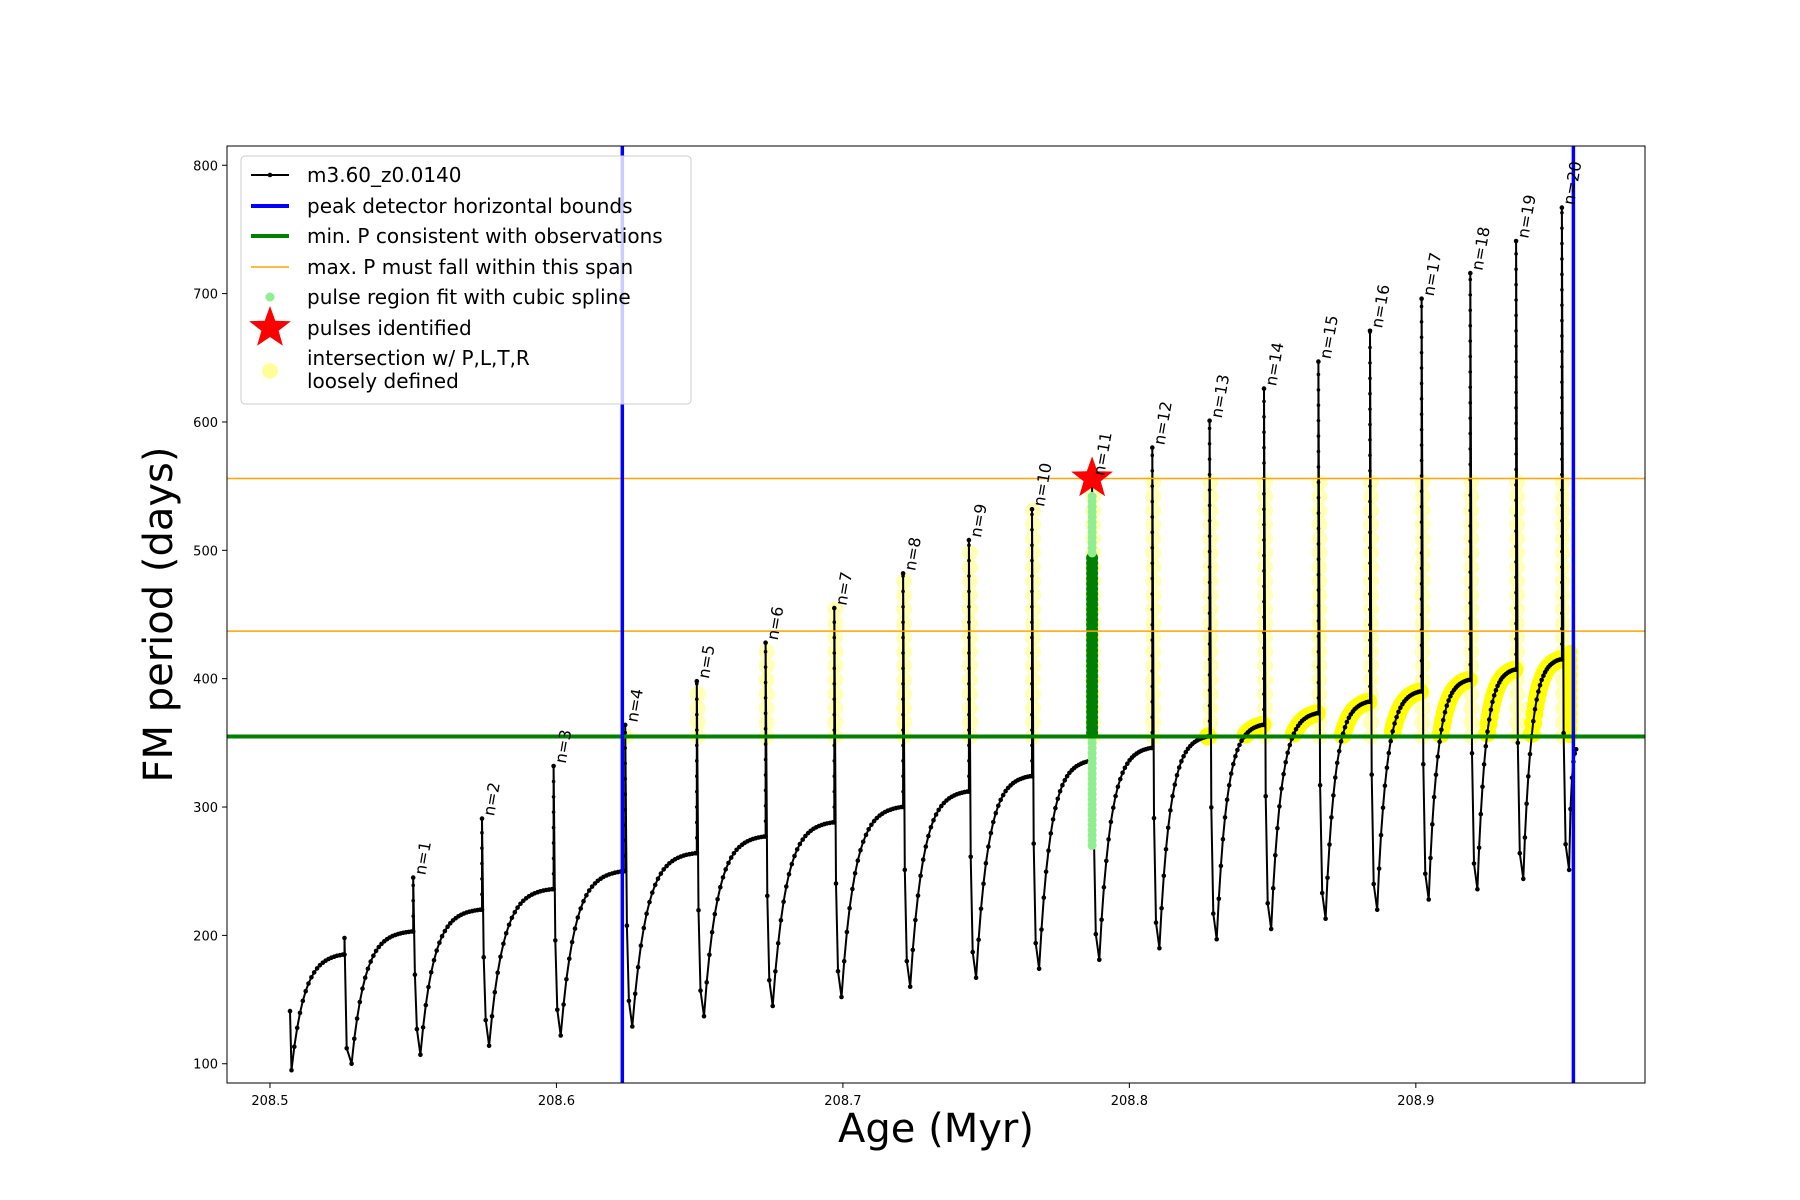 The image size is (1800, 1200). Describe the element at coordinates (205, 295) in the screenshot. I see `y-tick-label-6: 700` at that location.